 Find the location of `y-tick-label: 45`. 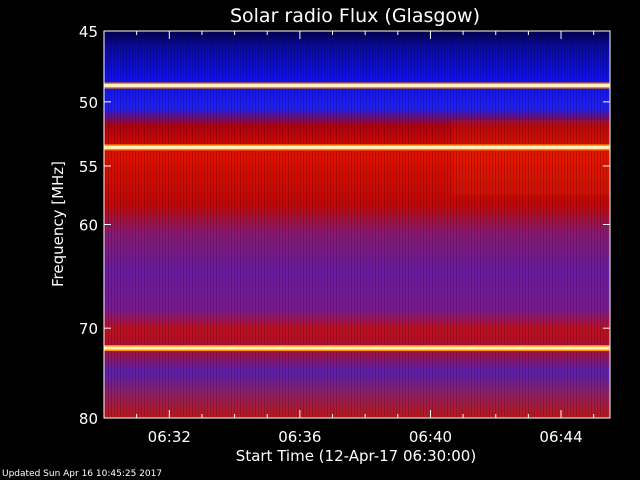

y-tick-label: 45 is located at coordinates (88, 32).